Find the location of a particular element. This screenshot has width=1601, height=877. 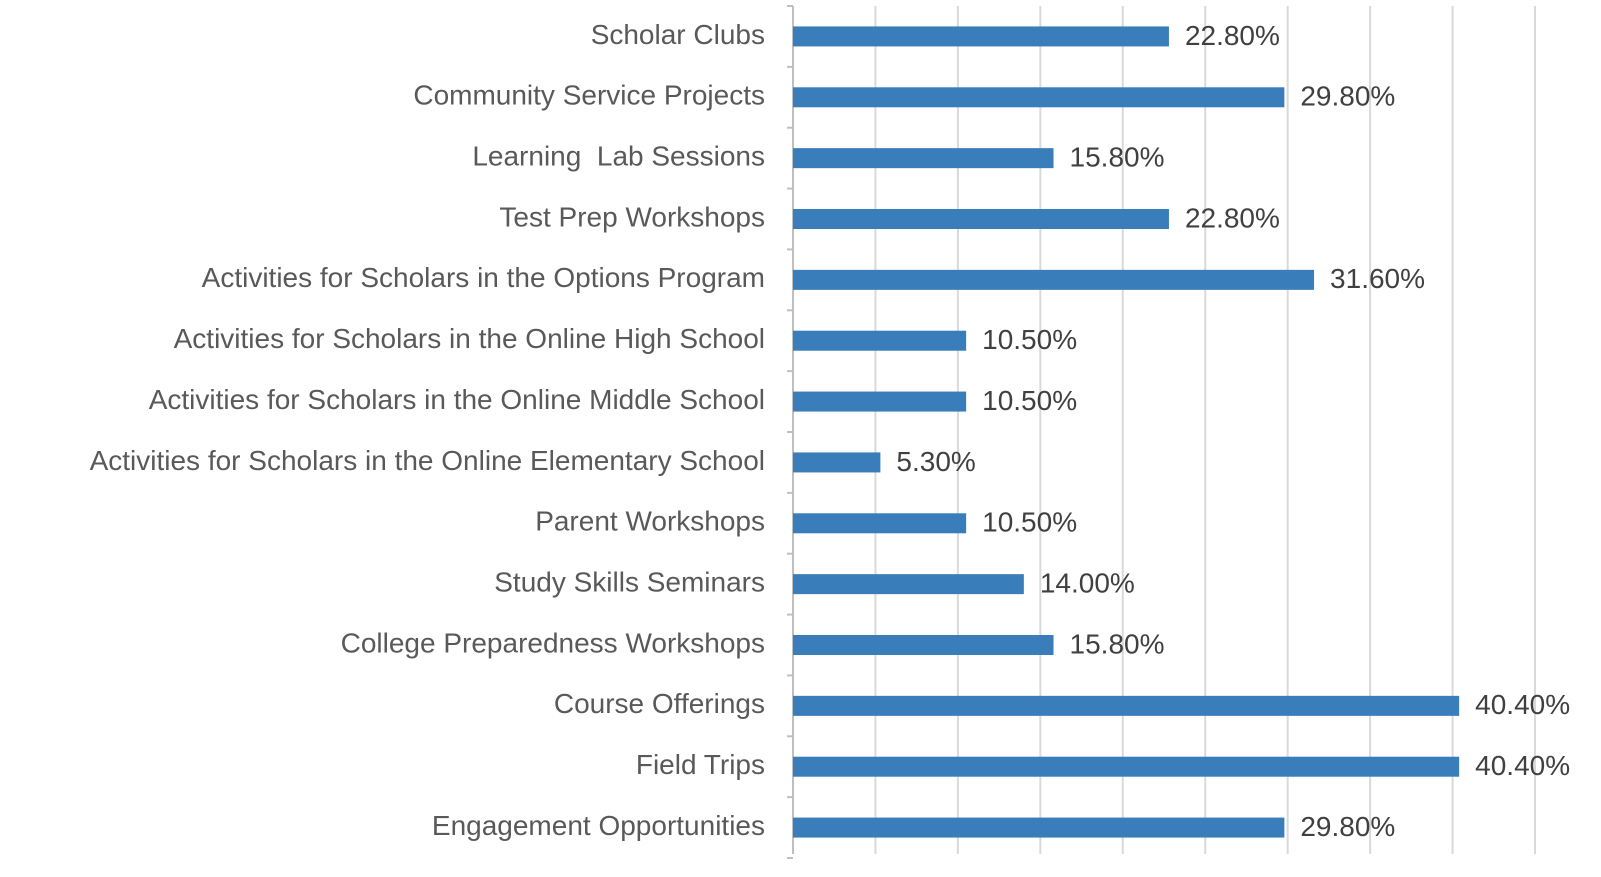

data-label: 5.30% is located at coordinates (935, 461).